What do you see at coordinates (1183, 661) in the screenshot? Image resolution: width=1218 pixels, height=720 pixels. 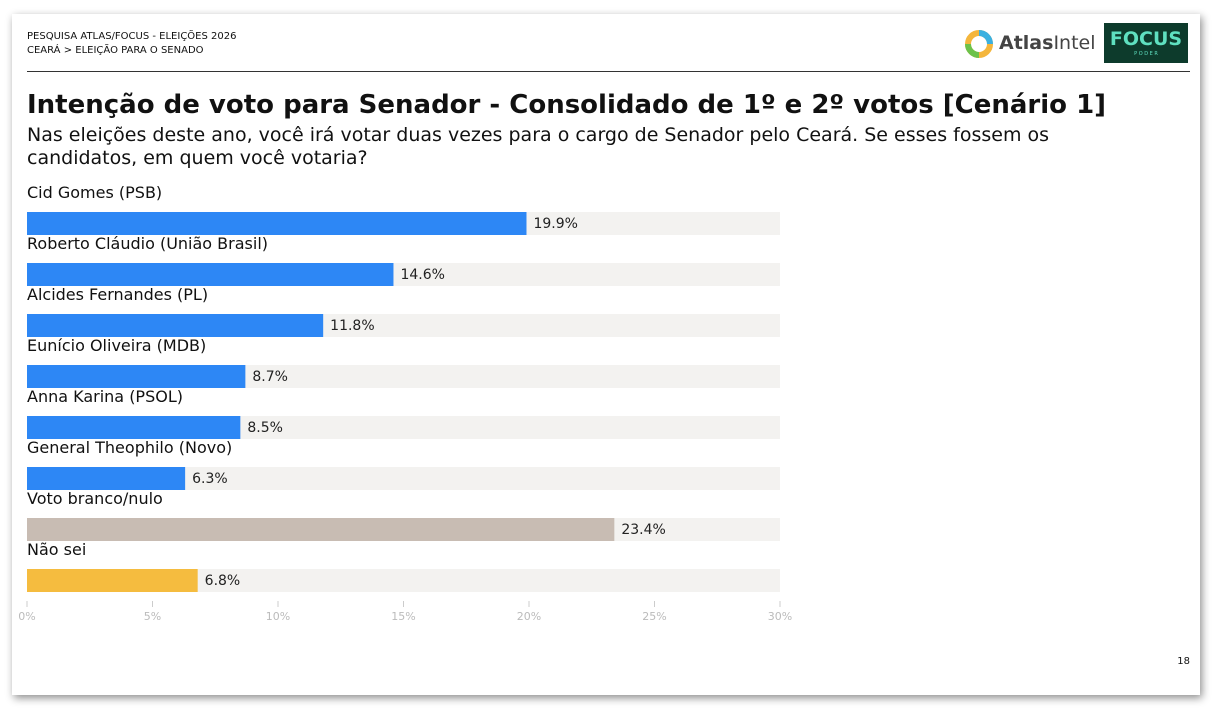 I see `page-number: 18` at bounding box center [1183, 661].